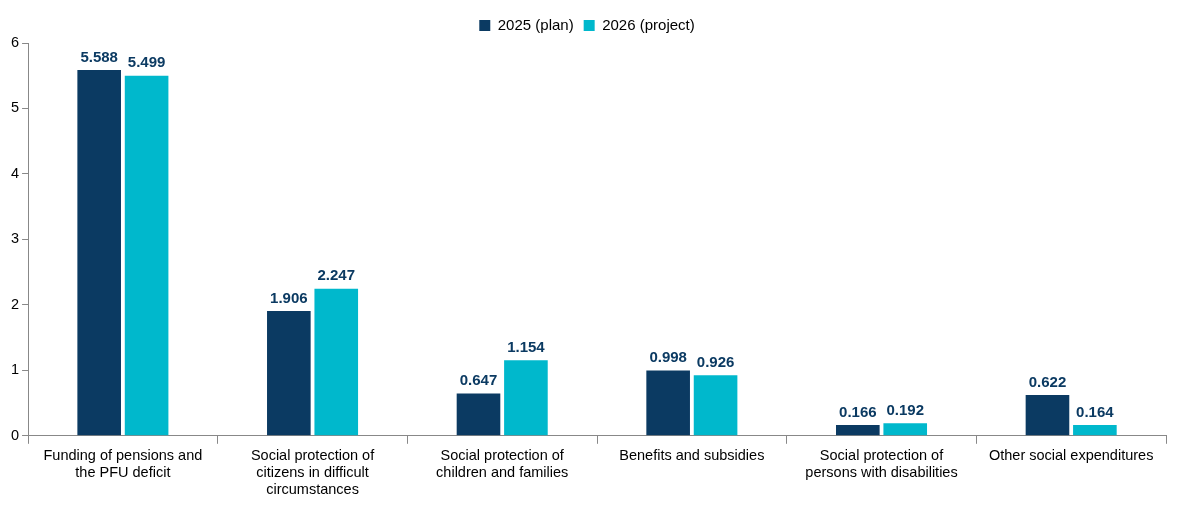  Describe the element at coordinates (526, 346) in the screenshot. I see `data-label: 1.154` at that location.